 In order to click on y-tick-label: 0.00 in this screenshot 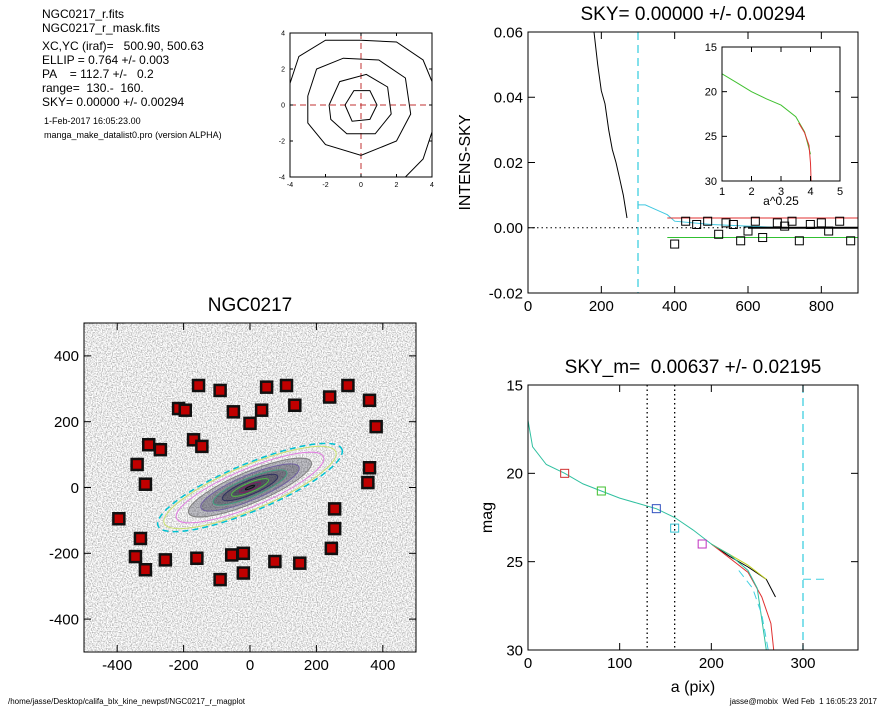, I will do `click(508, 228)`.